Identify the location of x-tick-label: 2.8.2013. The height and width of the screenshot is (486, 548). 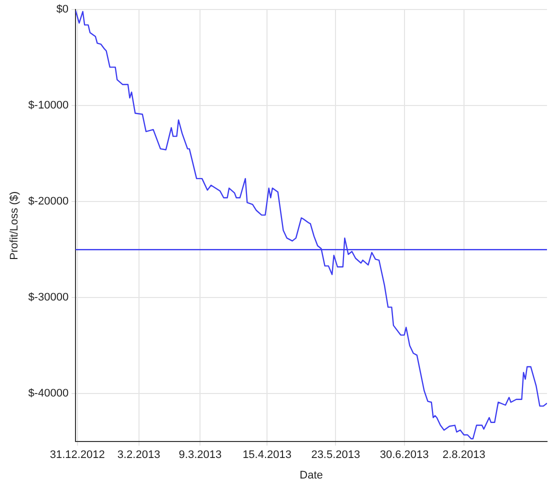
(464, 455).